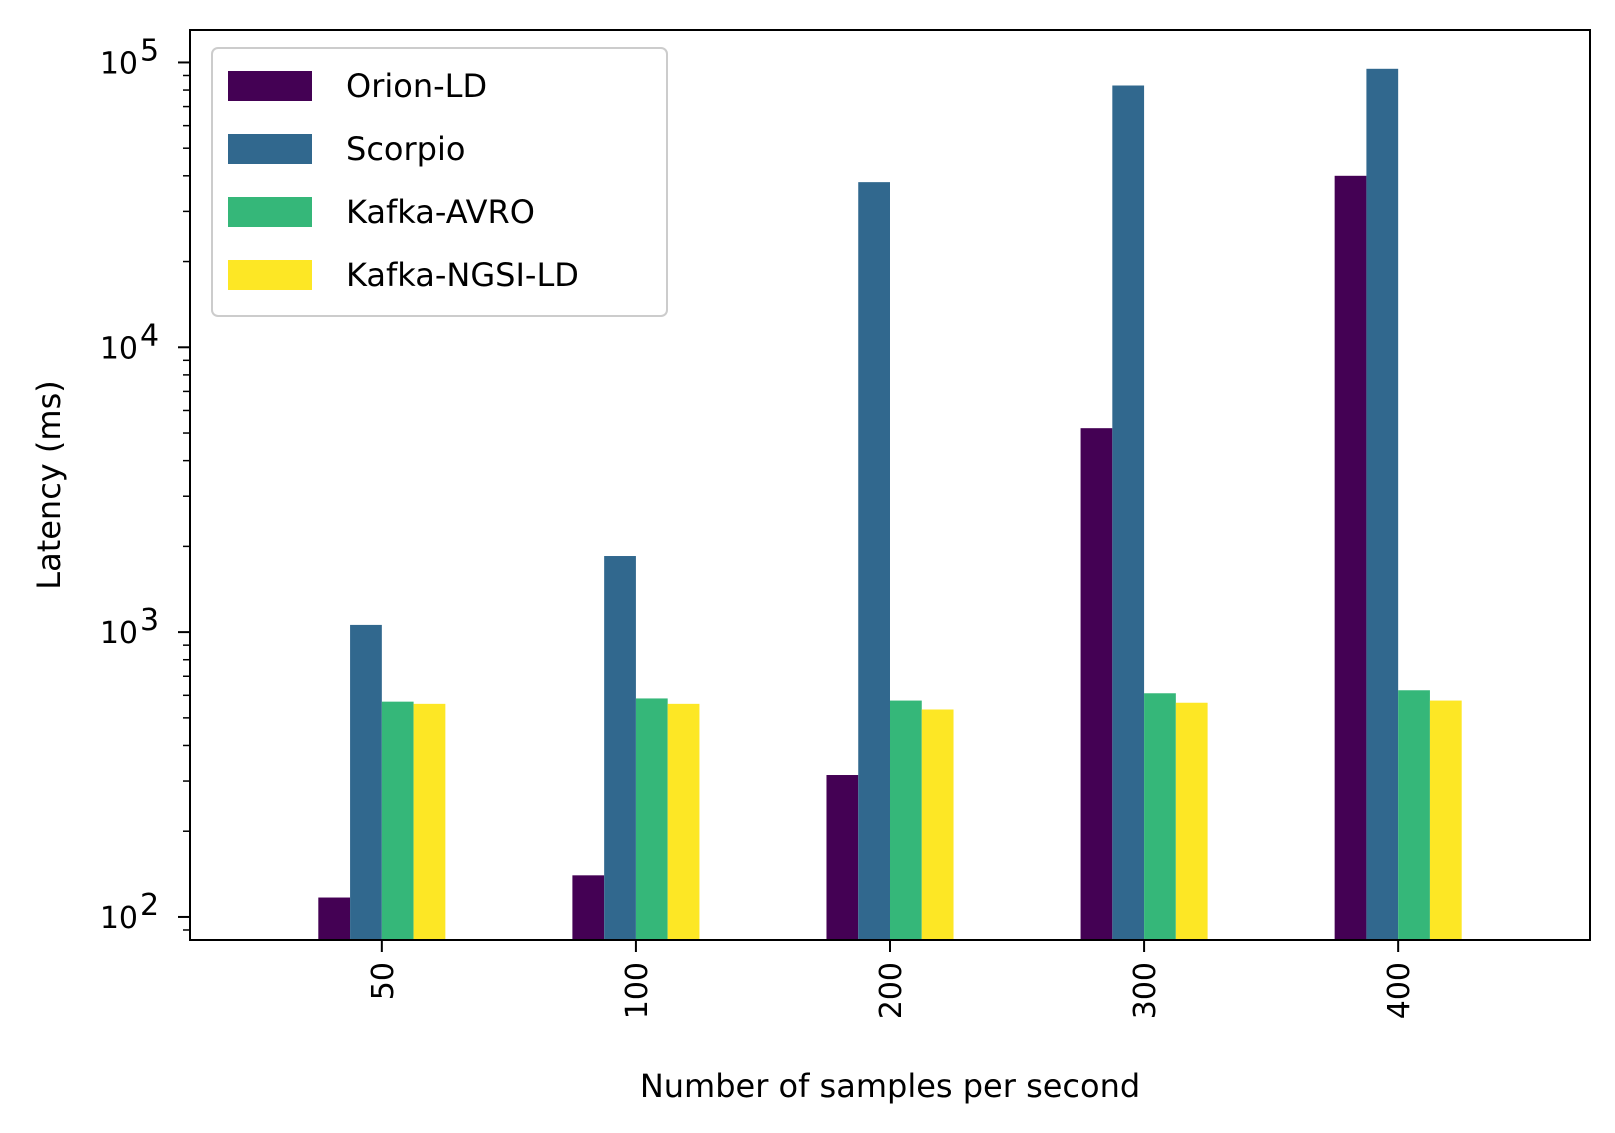 The height and width of the screenshot is (1133, 1615). What do you see at coordinates (462, 275) in the screenshot?
I see `legend-label: Kafka-NGSI-LD` at bounding box center [462, 275].